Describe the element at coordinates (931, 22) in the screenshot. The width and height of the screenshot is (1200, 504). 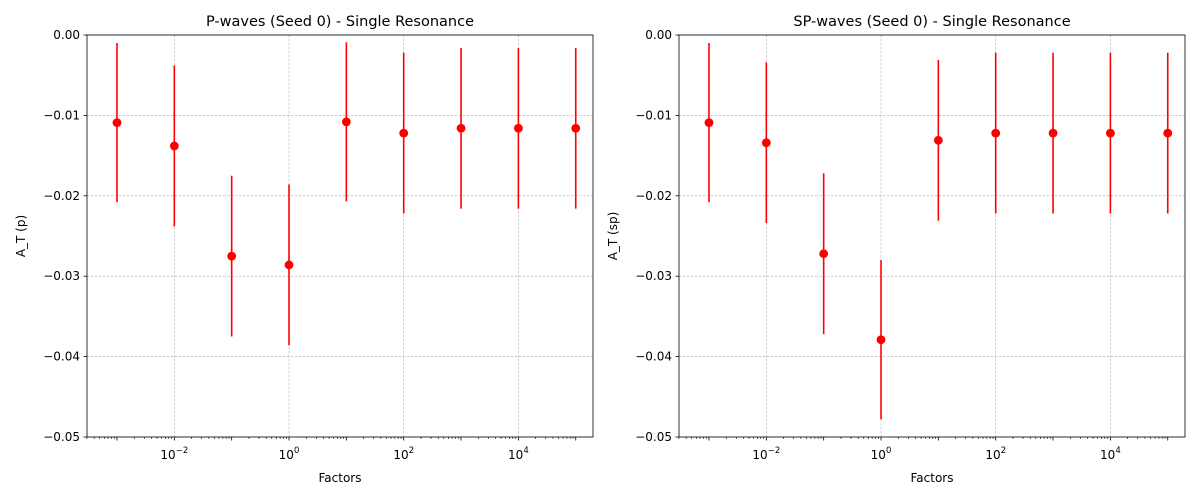
I see `chart-title: SP-waves (Seed 0) - Single Resonance` at that location.